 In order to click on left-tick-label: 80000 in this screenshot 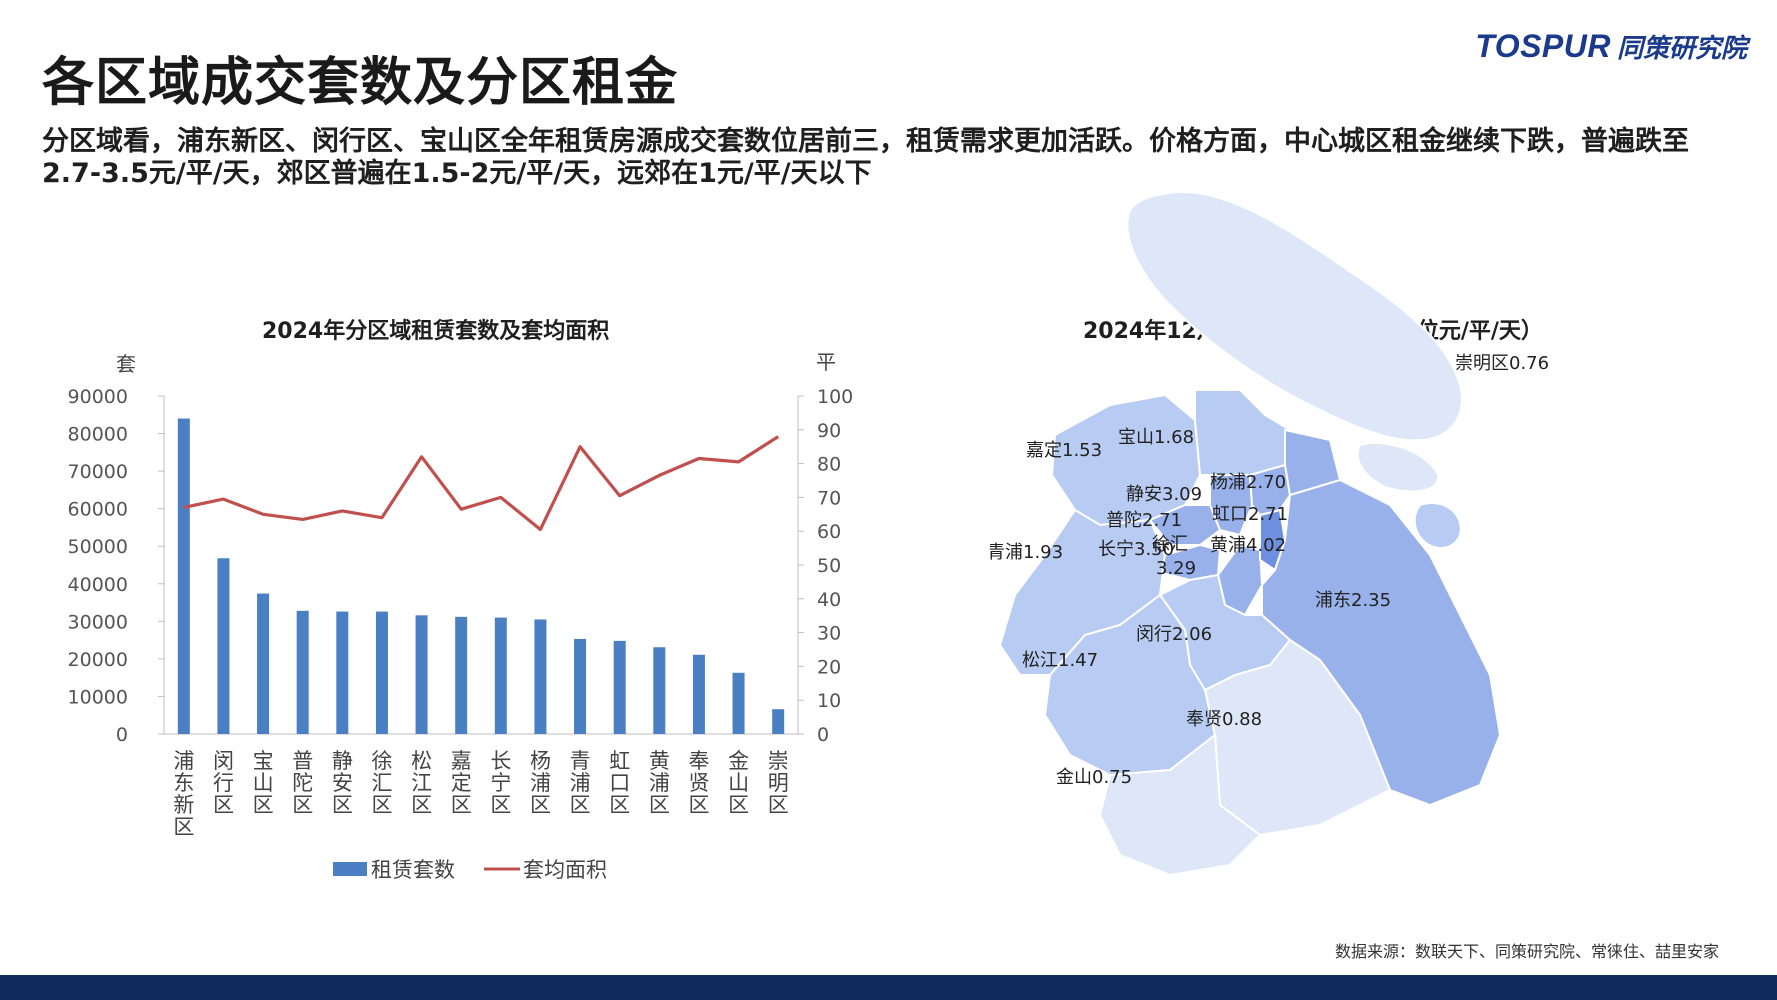, I will do `click(98, 435)`.